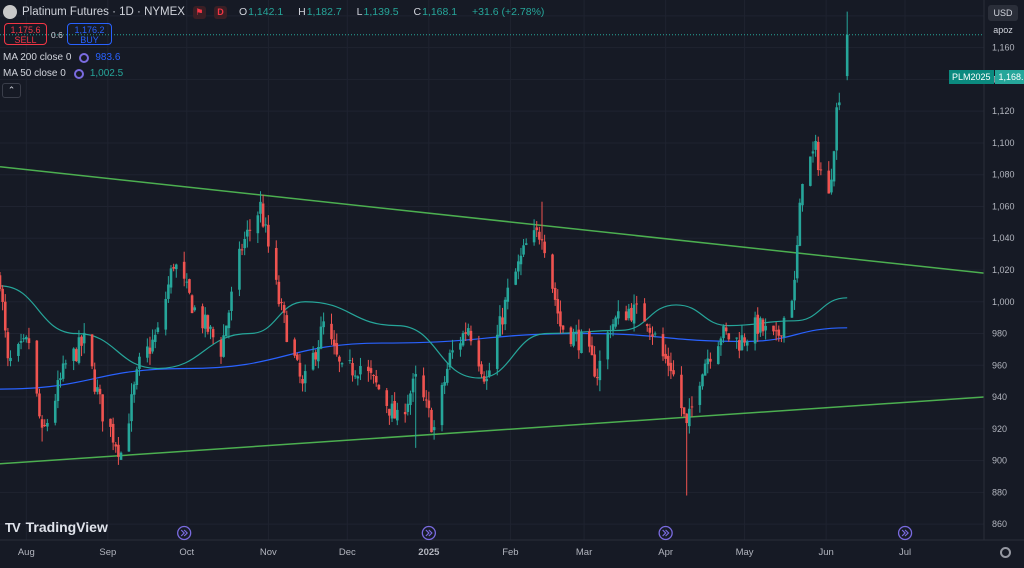 Image resolution: width=1024 pixels, height=568 pixels. I want to click on event-markers, so click(545, 533).